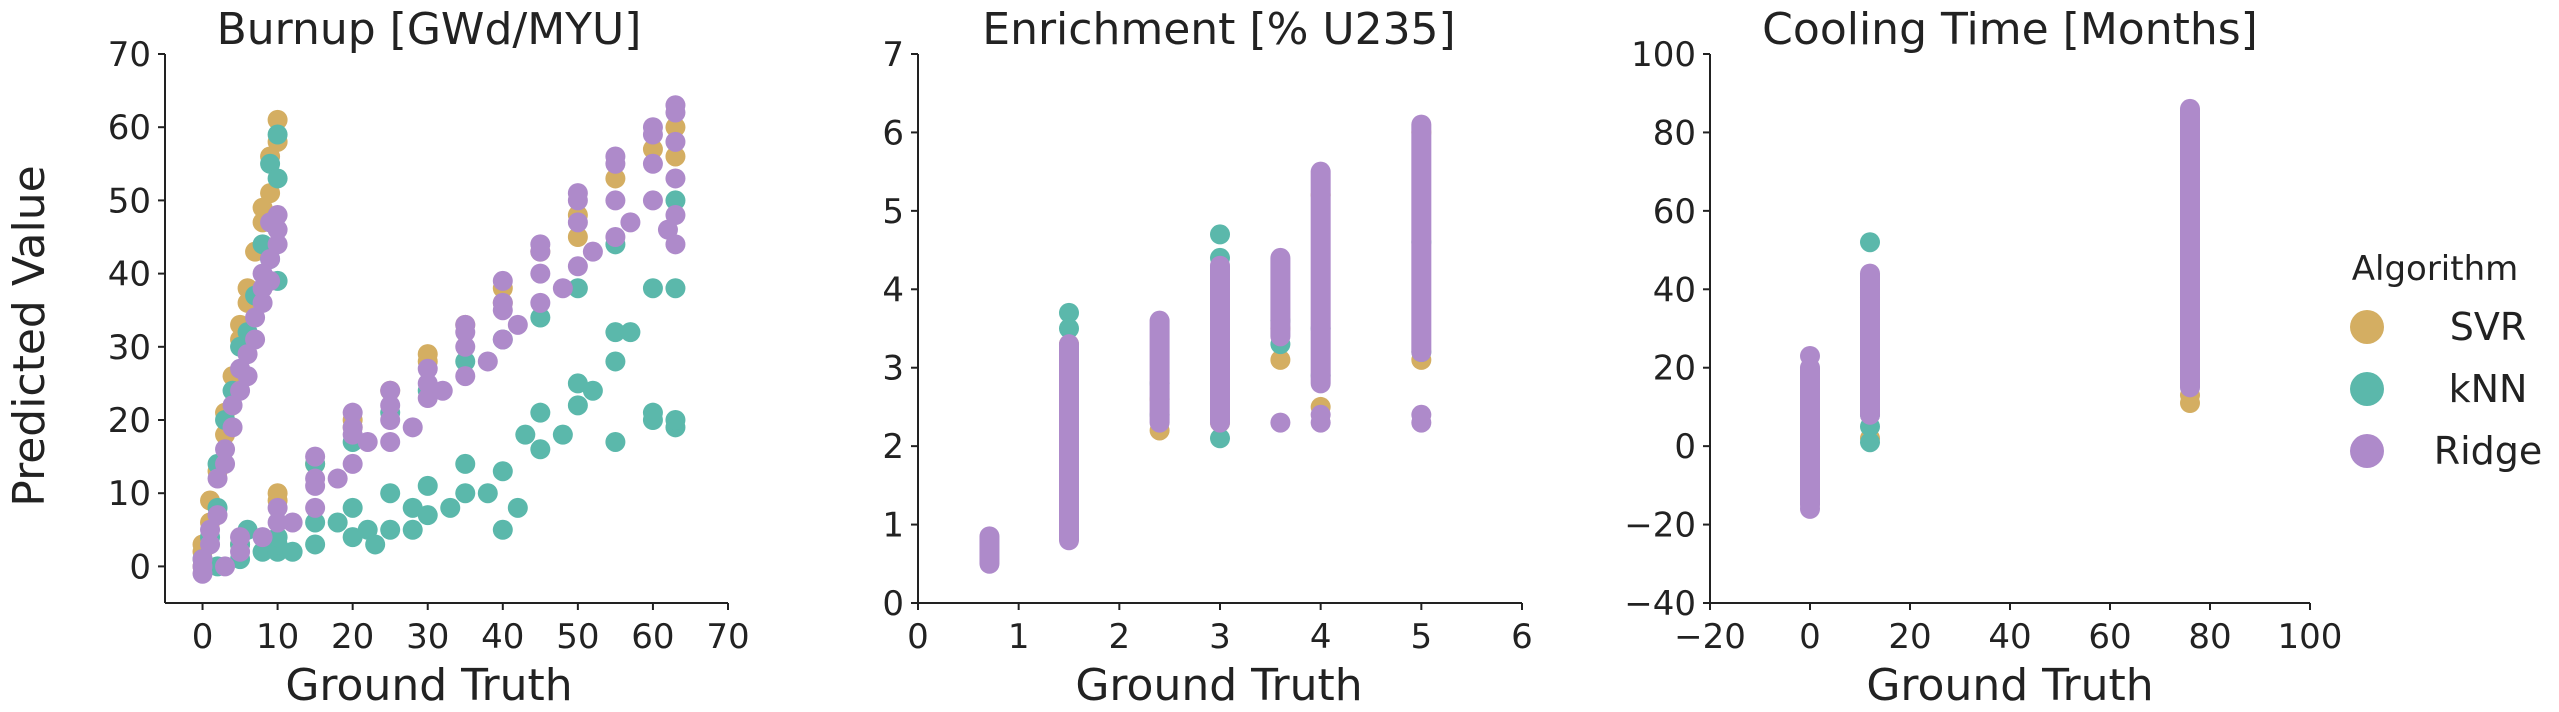 The image size is (2559, 712). Describe the element at coordinates (1220, 637) in the screenshot. I see `x-tick-label: 3` at that location.